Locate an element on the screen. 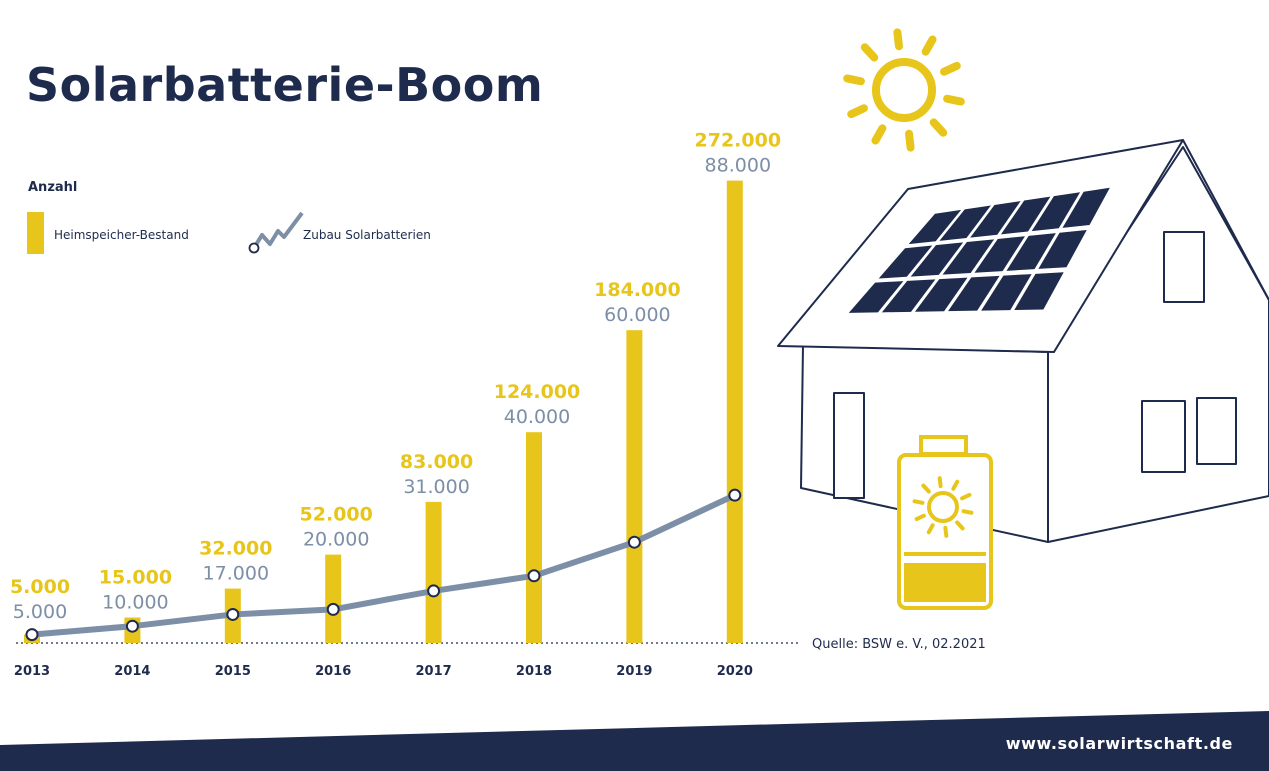 Image resolution: width=1269 pixels, height=771 pixels. legend-swatch-bestand is located at coordinates (35, 233).